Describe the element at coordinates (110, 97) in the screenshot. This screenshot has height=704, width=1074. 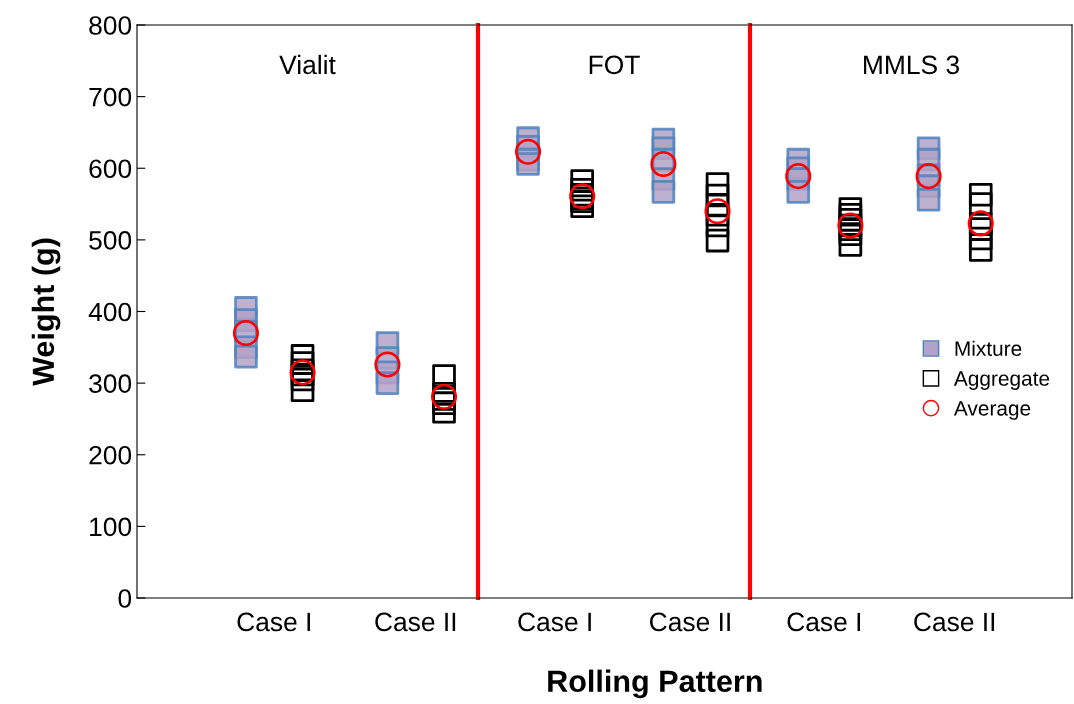
I see `y-tick-label: 700` at that location.